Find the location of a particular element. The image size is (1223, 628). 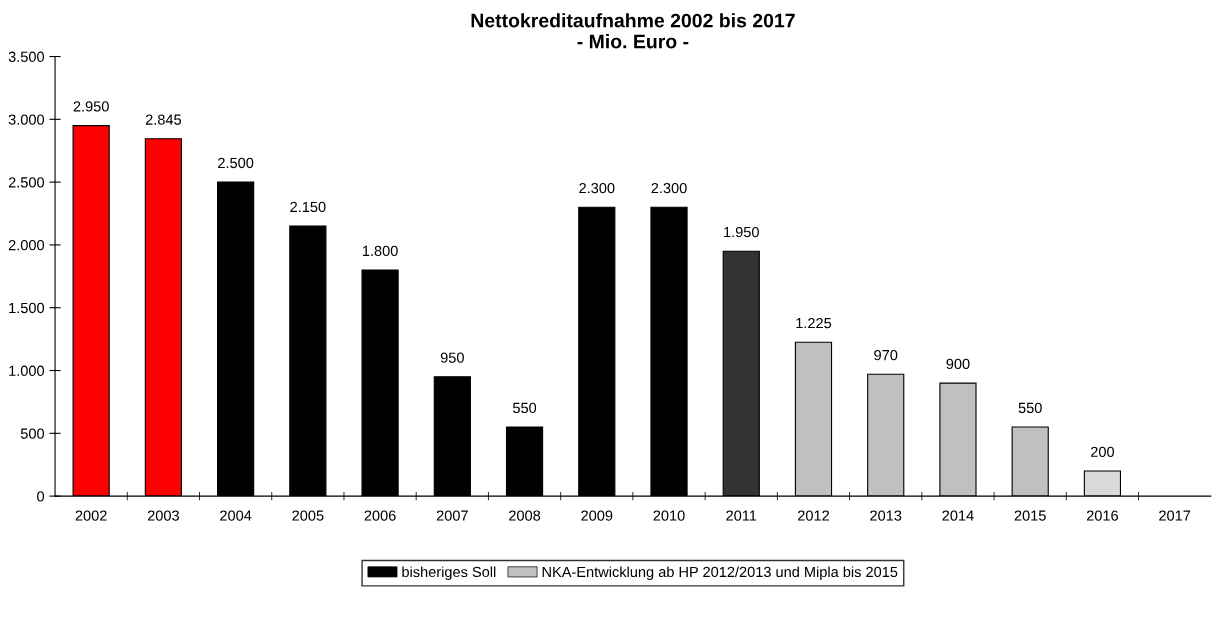

x-tick-label: 2004 is located at coordinates (236, 515).